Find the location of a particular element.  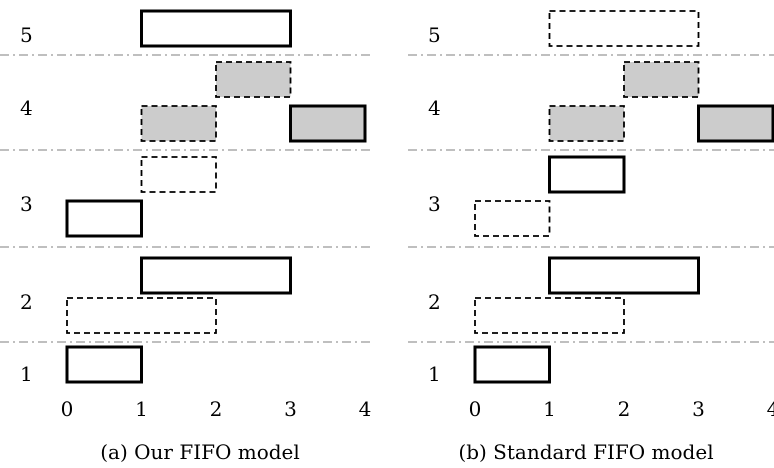

panel-caption: (a) Our FIFO model is located at coordinates (200, 452).